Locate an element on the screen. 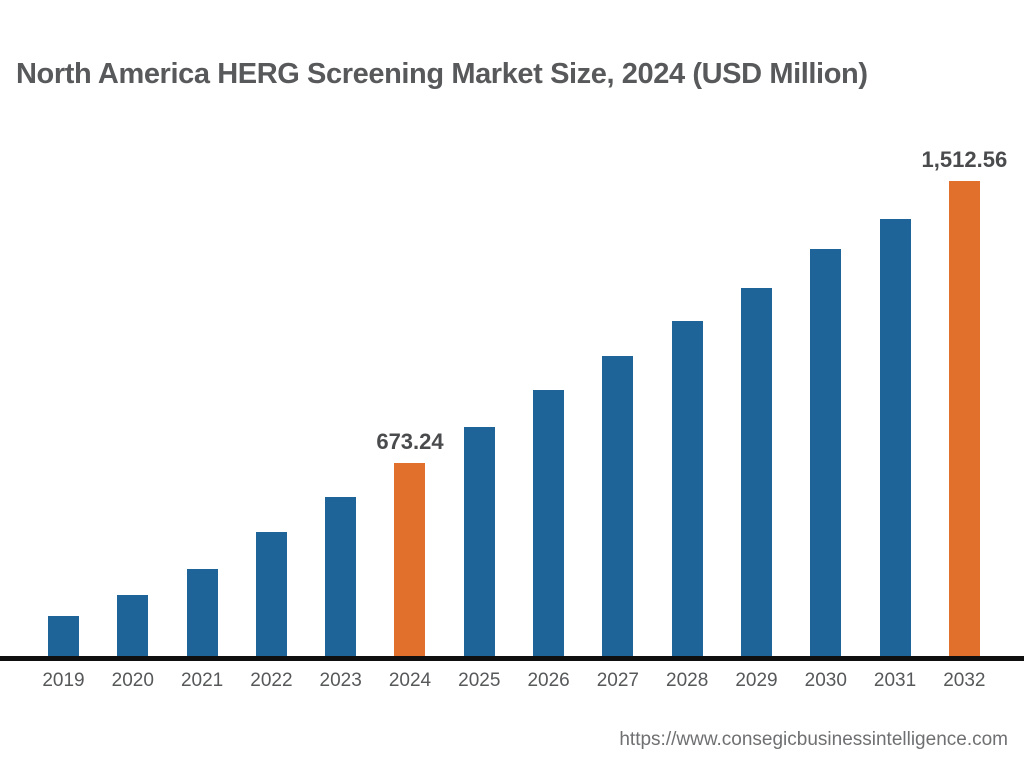 The width and height of the screenshot is (1024, 768). bar-column: 1,512.56 2032 is located at coordinates (965, 419).